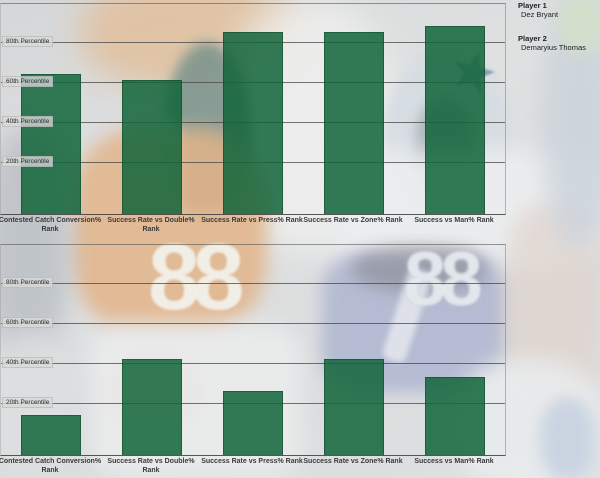 The width and height of the screenshot is (600, 478). I want to click on gridline-80th, so click(253, 283).